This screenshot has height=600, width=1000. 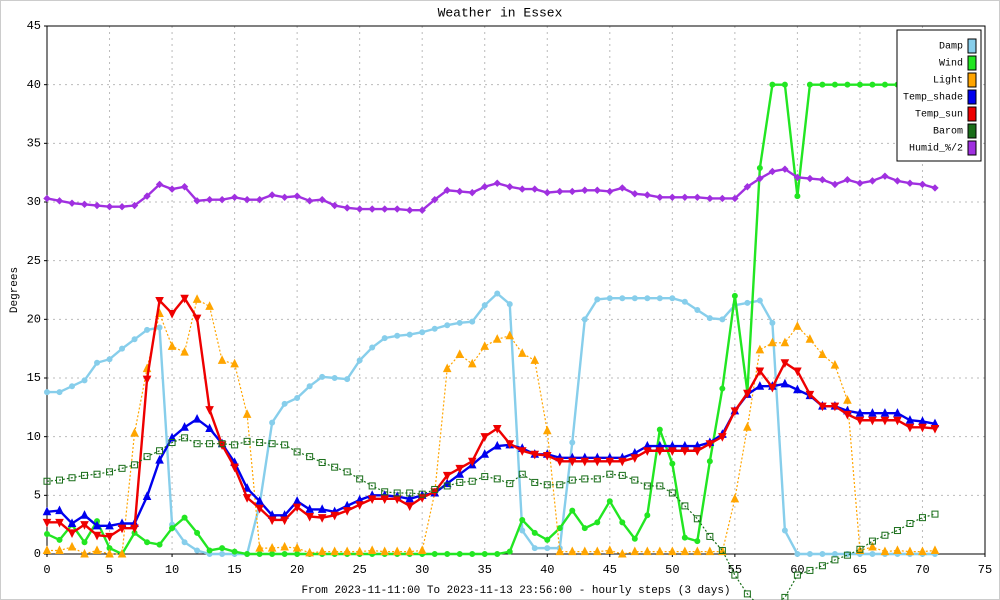 What do you see at coordinates (948, 81) in the screenshot?
I see `legend-label: Light` at bounding box center [948, 81].